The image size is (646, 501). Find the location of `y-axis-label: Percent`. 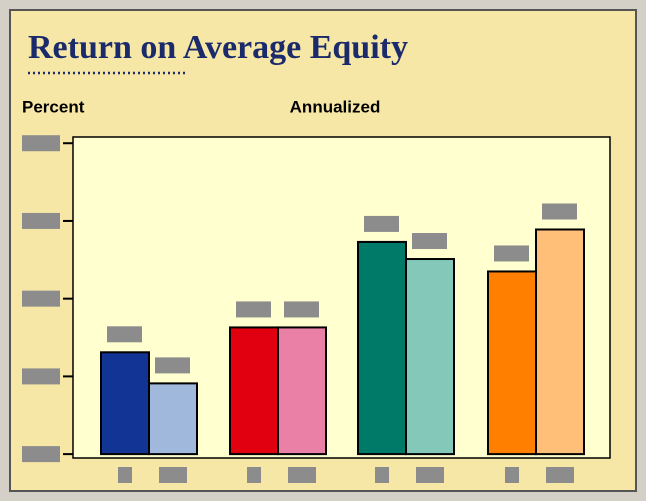

y-axis-label: Percent is located at coordinates (53, 106).